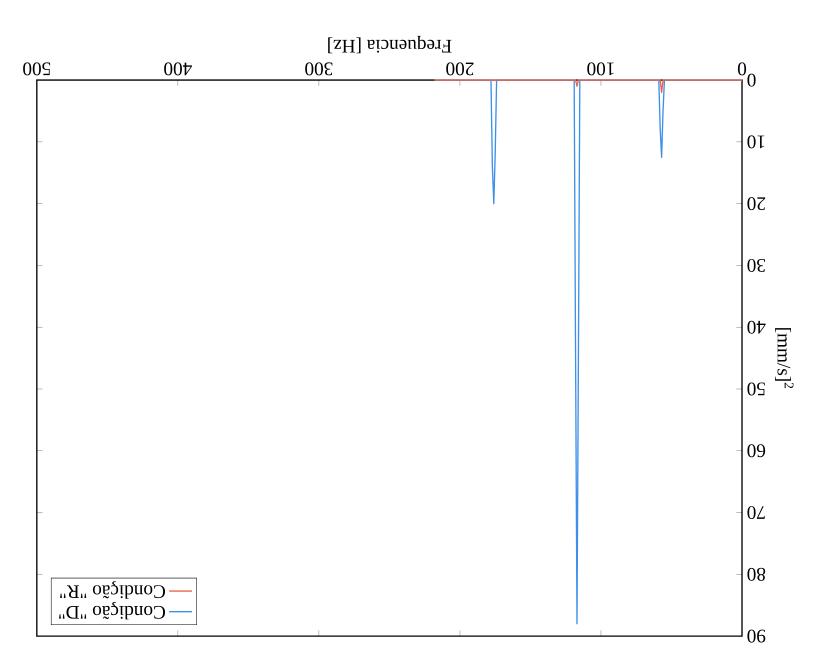 The height and width of the screenshot is (651, 835). What do you see at coordinates (756, 203) in the screenshot?
I see `y-tick-label: 20` at bounding box center [756, 203].